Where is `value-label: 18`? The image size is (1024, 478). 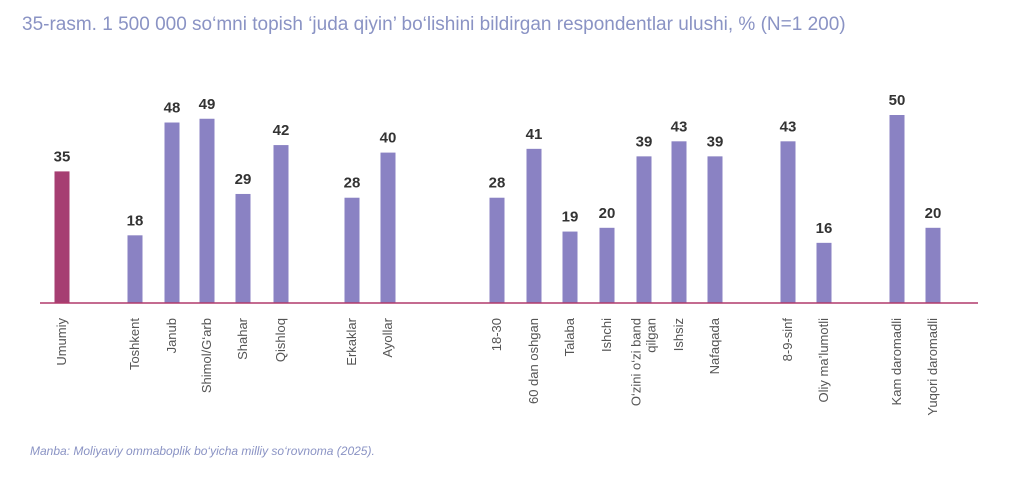
value-label: 18 is located at coordinates (135, 220).